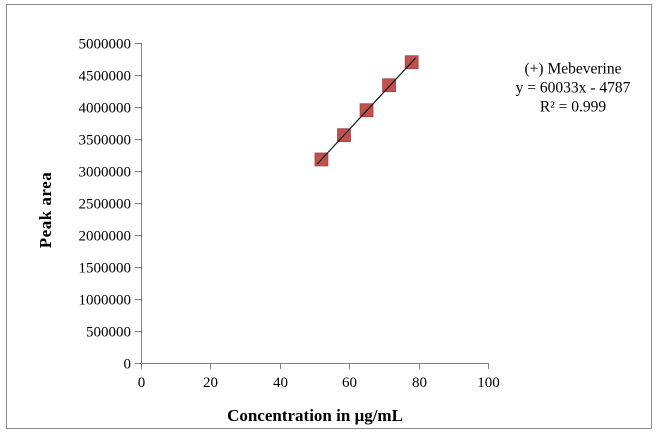 This screenshot has height=436, width=656. What do you see at coordinates (488, 383) in the screenshot?
I see `x-axis-tick-label: 100` at bounding box center [488, 383].